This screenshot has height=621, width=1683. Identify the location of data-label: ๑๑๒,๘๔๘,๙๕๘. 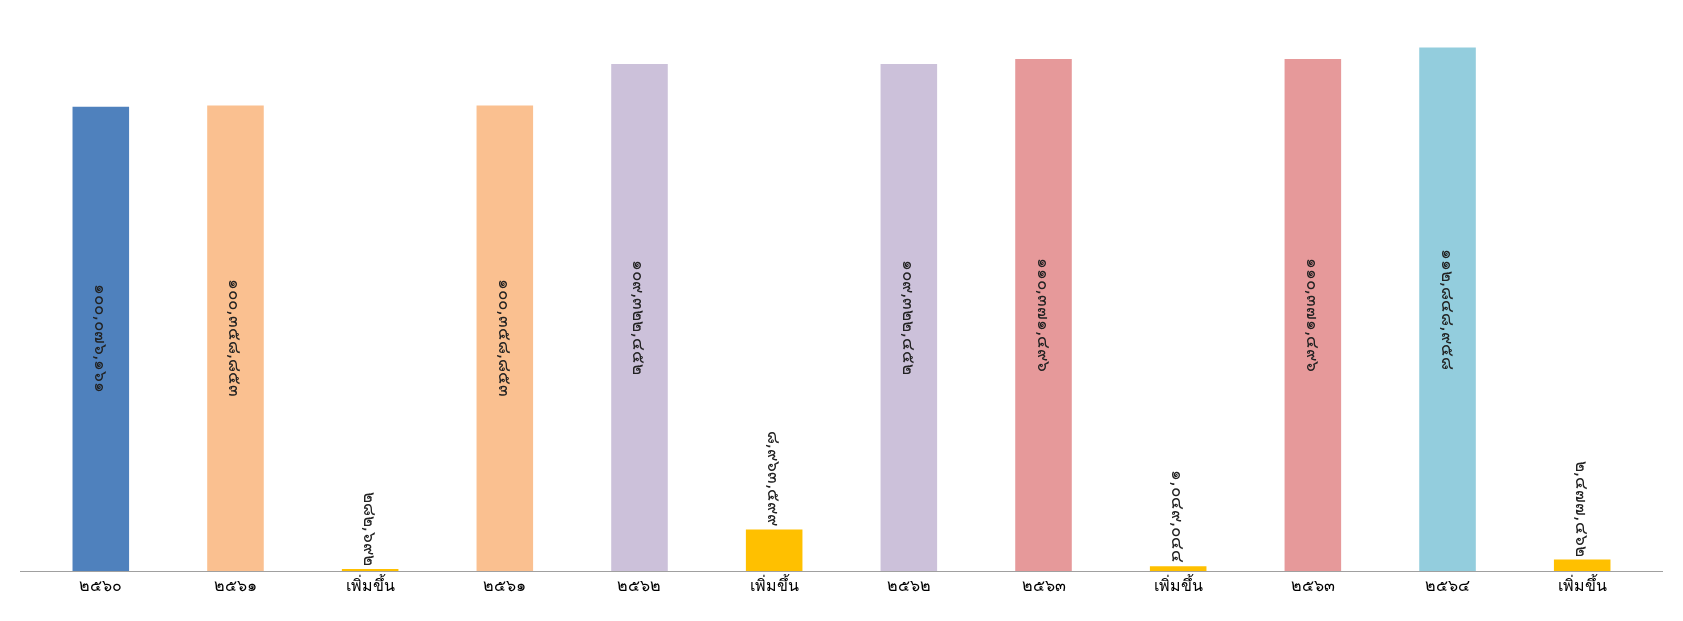
(1447, 309).